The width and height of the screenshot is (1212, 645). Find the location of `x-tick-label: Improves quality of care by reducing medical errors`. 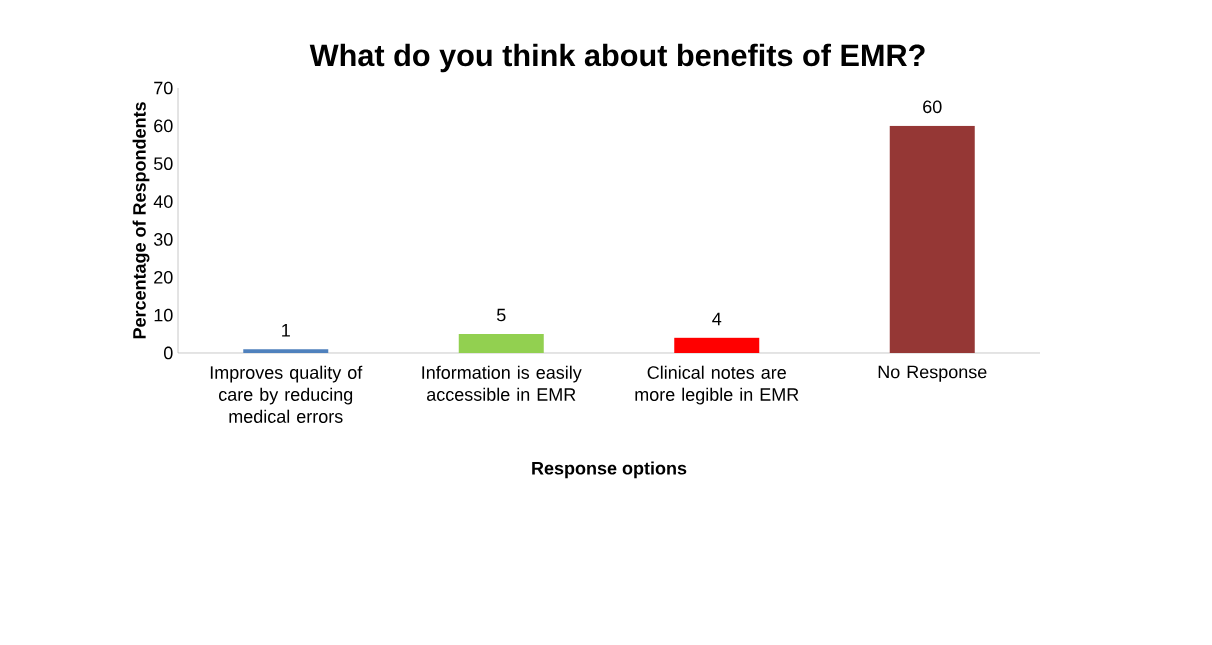

x-tick-label: Improves quality of care by reducing medical errors is located at coordinates (286, 394).